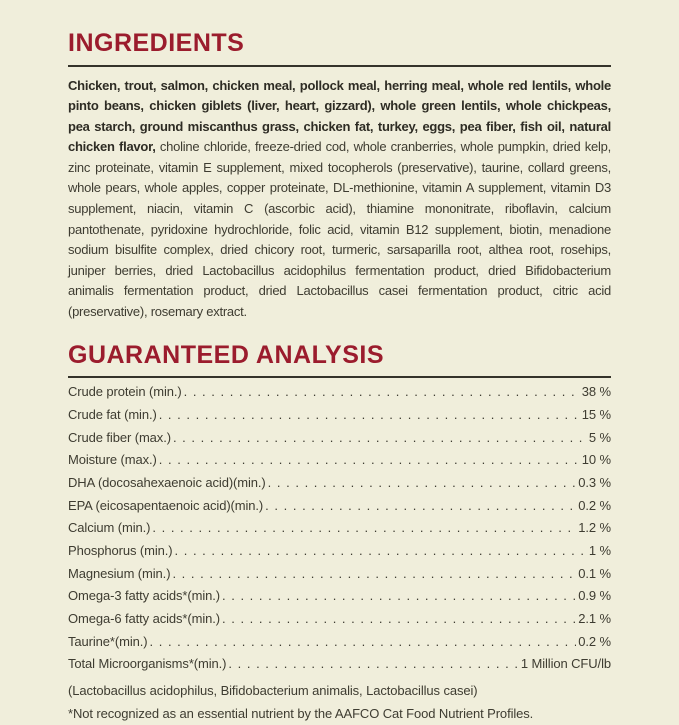  Describe the element at coordinates (226, 354) in the screenshot. I see `guaranteed-analysis-title: GUARANTEED ANALYSIS` at that location.